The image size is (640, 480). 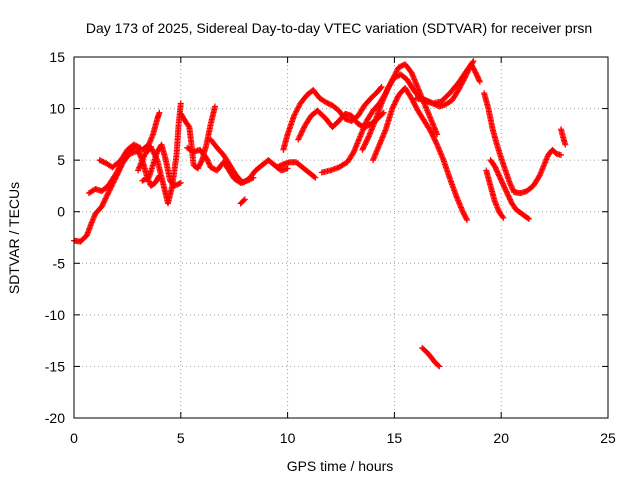 What do you see at coordinates (61, 160) in the screenshot?
I see `y-tick-label: 5` at bounding box center [61, 160].